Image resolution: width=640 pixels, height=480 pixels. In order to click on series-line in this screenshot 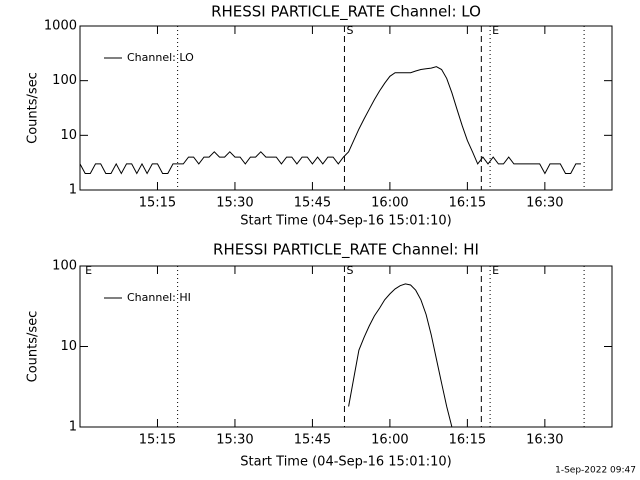, I will do `click(400, 355)`.